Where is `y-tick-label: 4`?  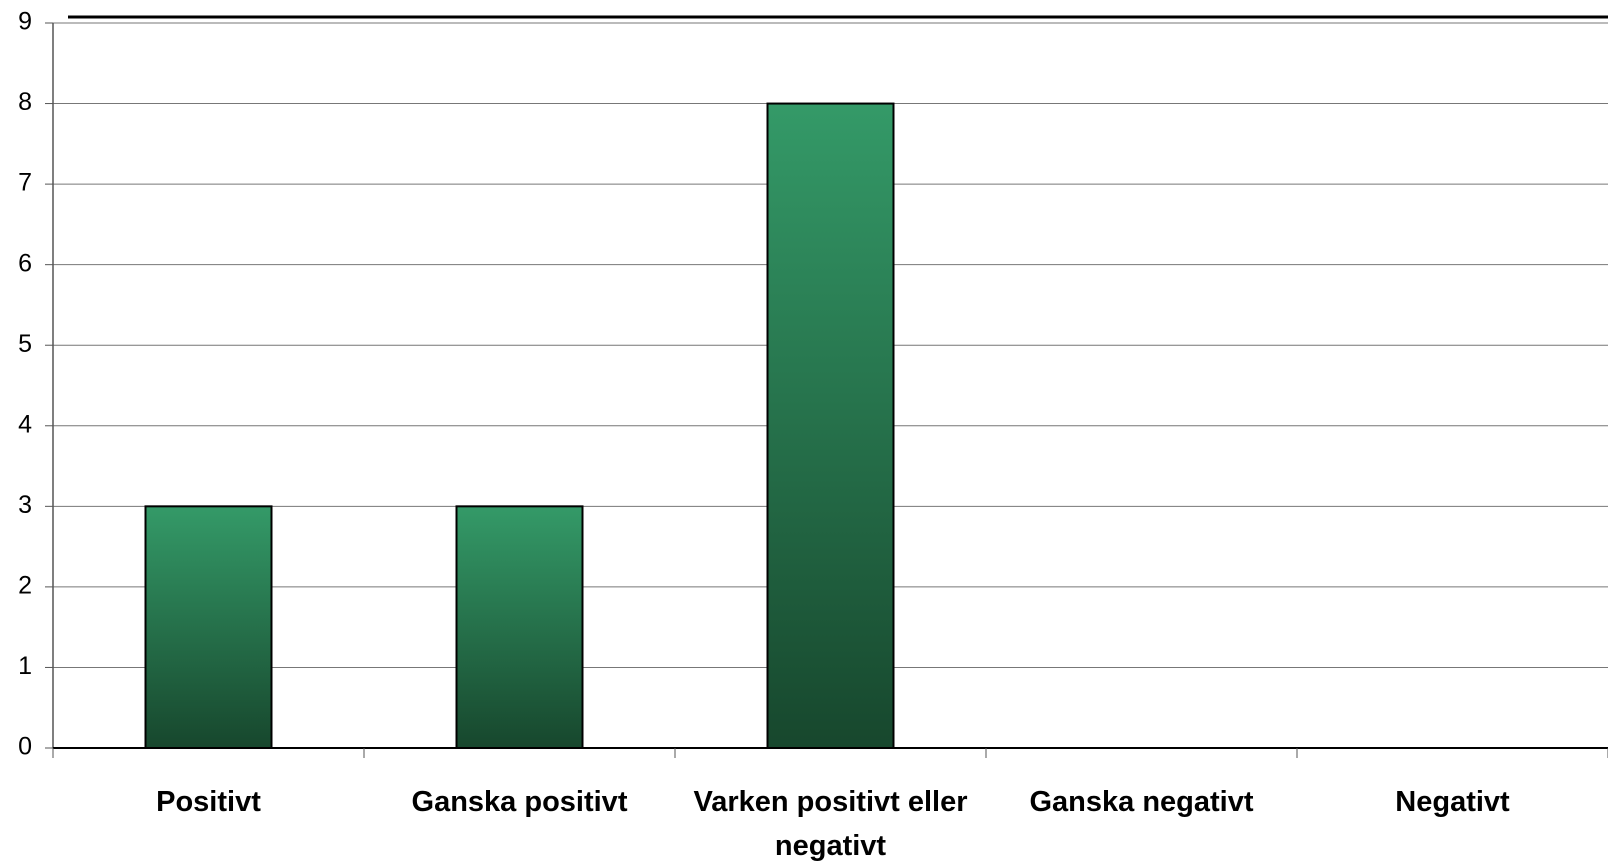
y-tick-label: 4 is located at coordinates (25, 424).